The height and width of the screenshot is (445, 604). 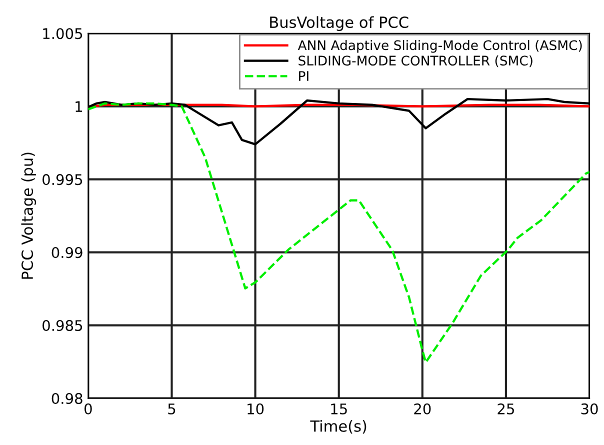 What do you see at coordinates (338, 427) in the screenshot?
I see `x-axis-title: Time(s)` at bounding box center [338, 427].